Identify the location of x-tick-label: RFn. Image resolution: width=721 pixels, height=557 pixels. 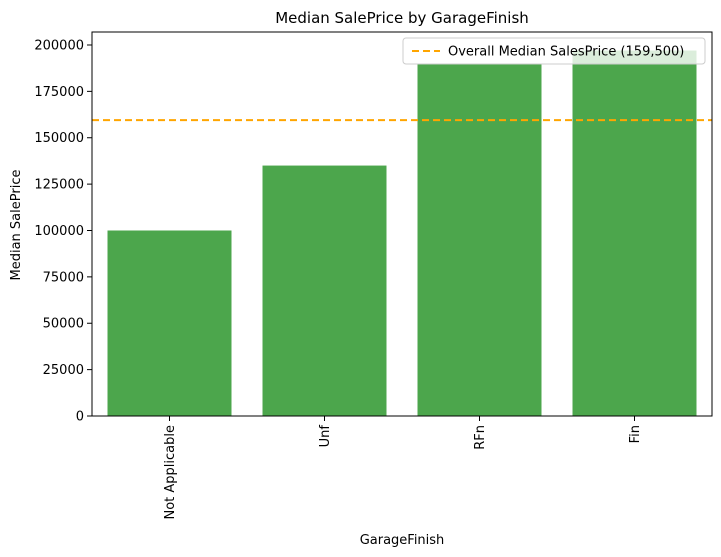
(480, 437).